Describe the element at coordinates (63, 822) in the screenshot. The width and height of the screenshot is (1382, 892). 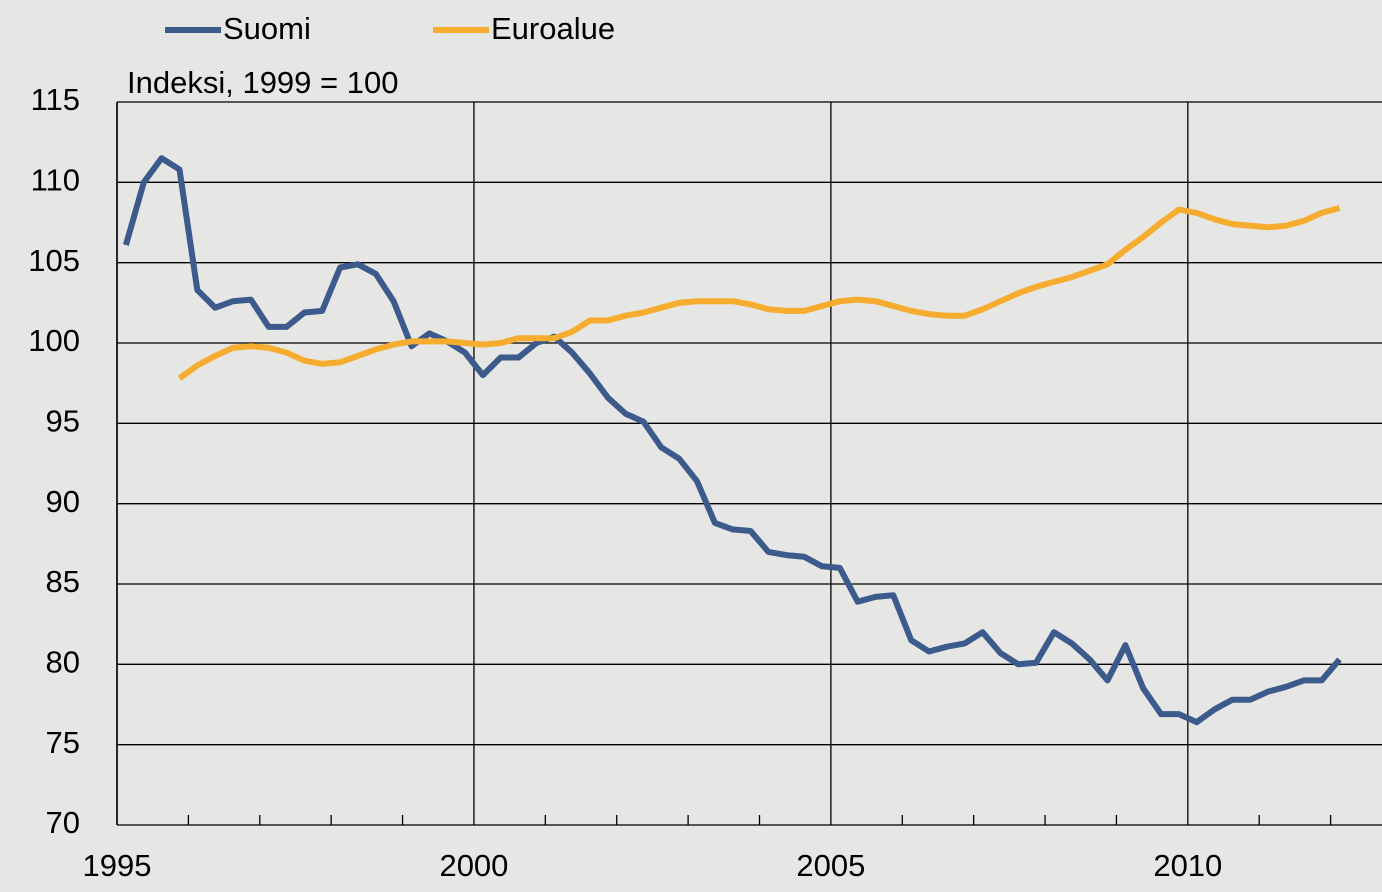
I see `y-tick-label: 70` at that location.